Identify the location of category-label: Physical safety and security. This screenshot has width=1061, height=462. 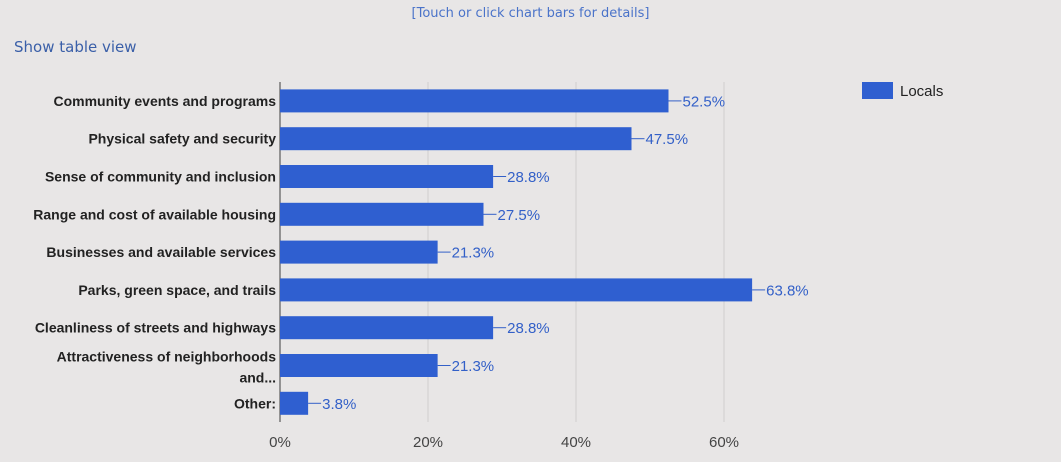
(182, 139).